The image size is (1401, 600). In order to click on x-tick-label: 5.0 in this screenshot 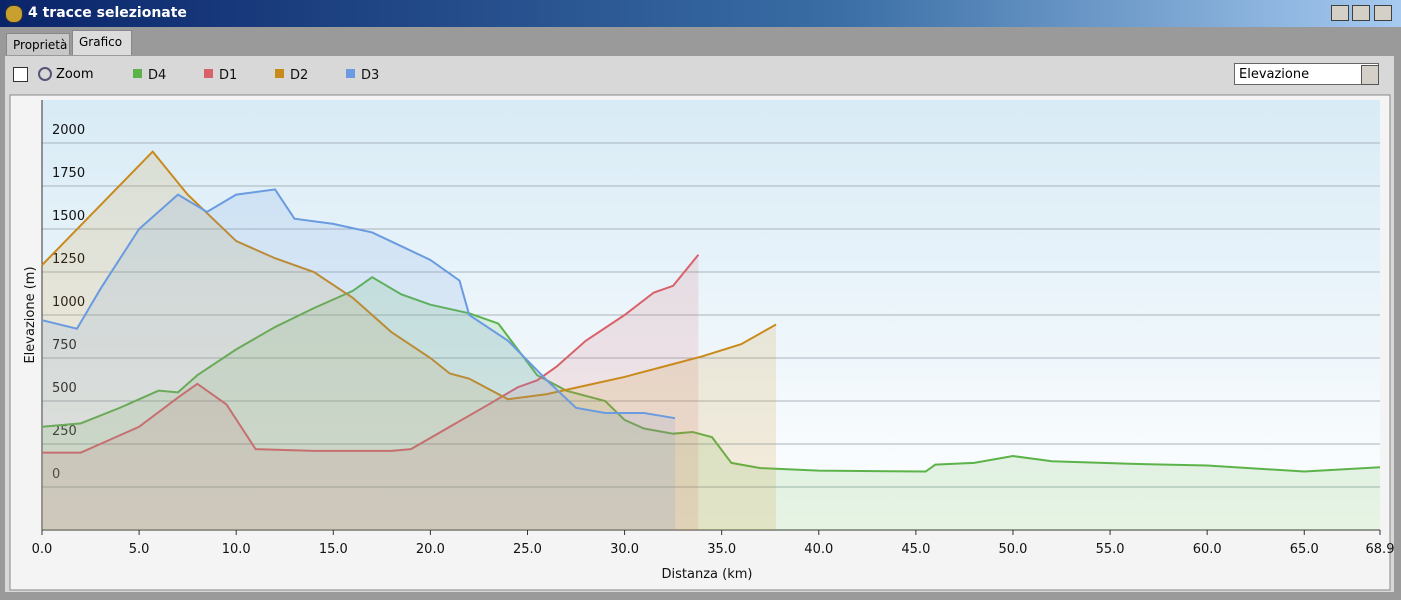, I will do `click(139, 549)`.